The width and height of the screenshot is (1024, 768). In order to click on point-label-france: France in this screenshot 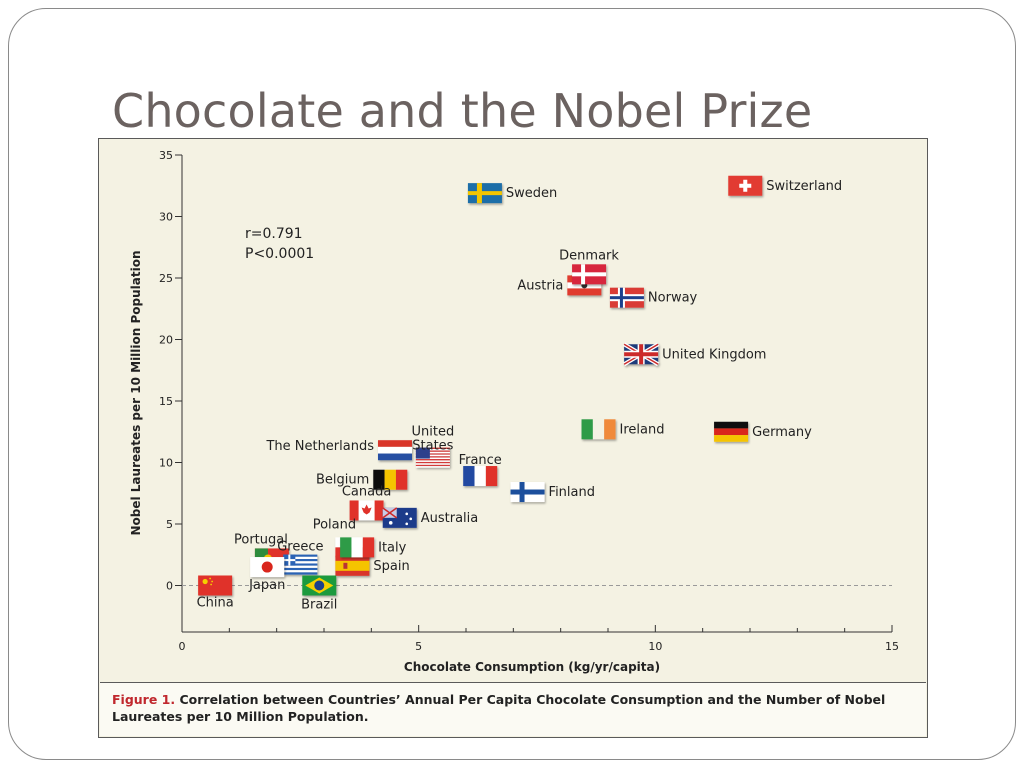, I will do `click(480, 460)`.